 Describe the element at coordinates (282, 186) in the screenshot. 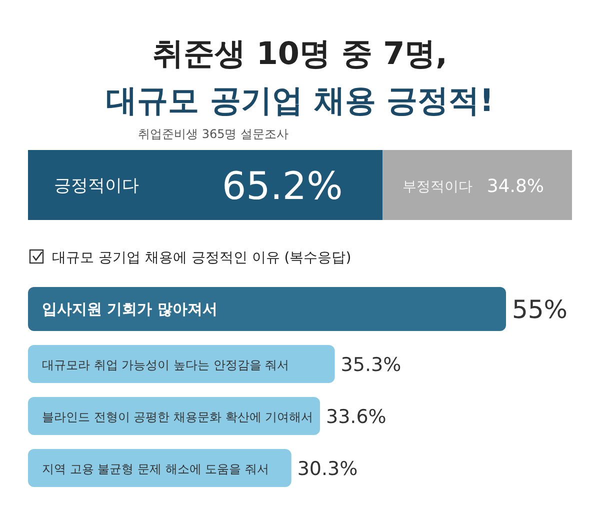

I see `data-label: 65.2%` at that location.